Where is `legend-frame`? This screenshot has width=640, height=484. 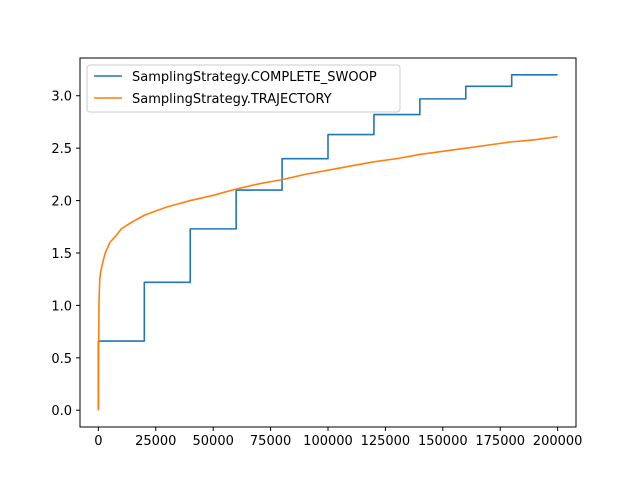
legend-frame is located at coordinates (243, 88).